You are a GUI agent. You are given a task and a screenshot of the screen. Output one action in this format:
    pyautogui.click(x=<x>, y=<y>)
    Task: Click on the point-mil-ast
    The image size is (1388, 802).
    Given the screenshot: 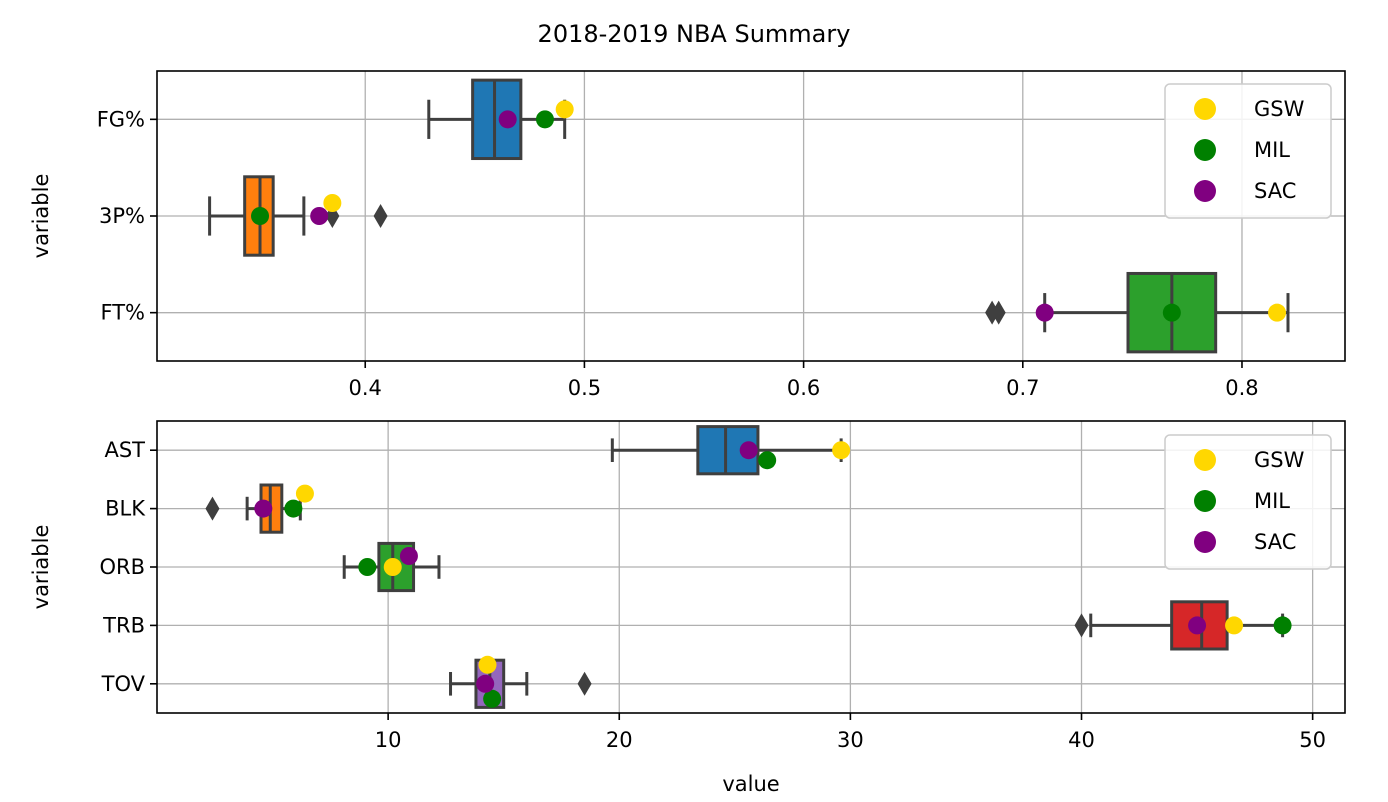 What is the action you would take?
    pyautogui.click(x=767, y=460)
    